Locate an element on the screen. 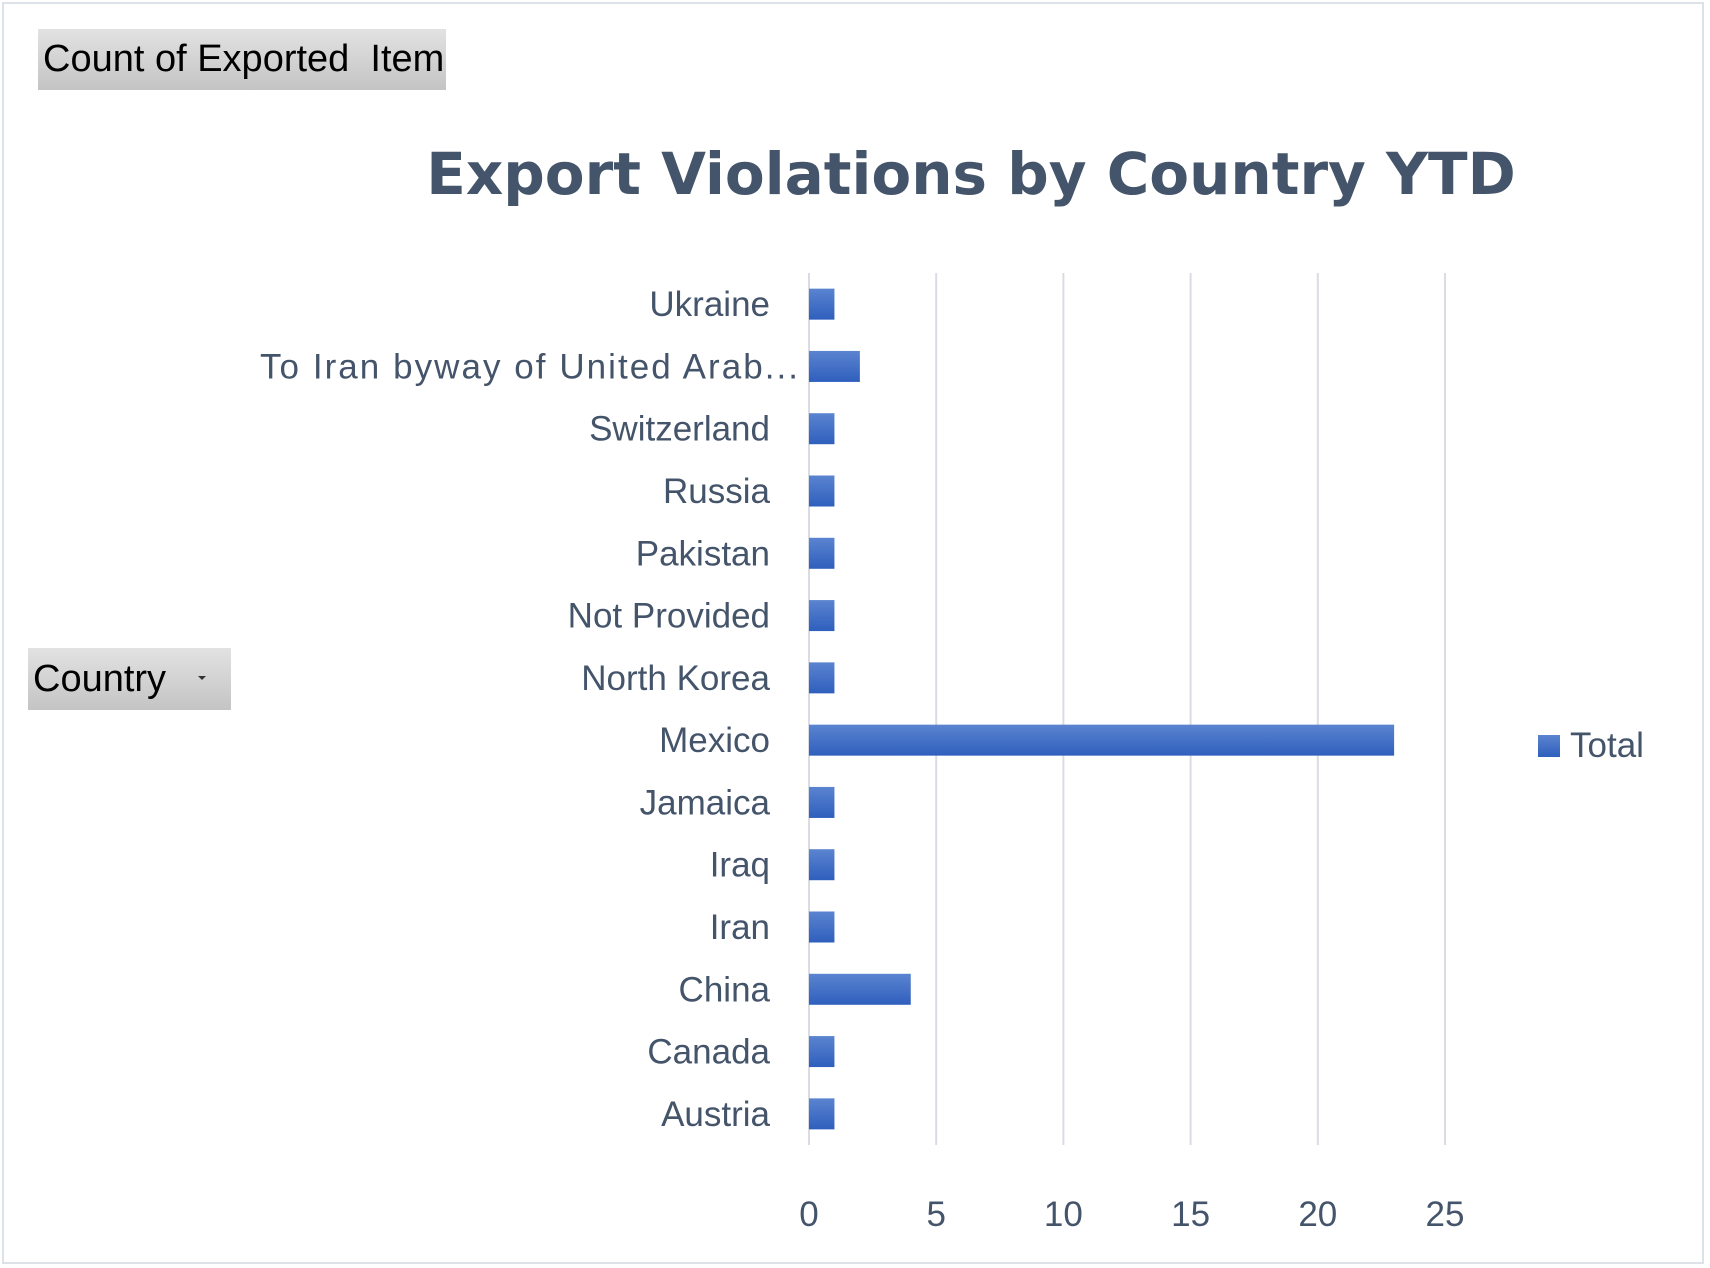 This screenshot has height=1268, width=1710. bar-china is located at coordinates (860, 989).